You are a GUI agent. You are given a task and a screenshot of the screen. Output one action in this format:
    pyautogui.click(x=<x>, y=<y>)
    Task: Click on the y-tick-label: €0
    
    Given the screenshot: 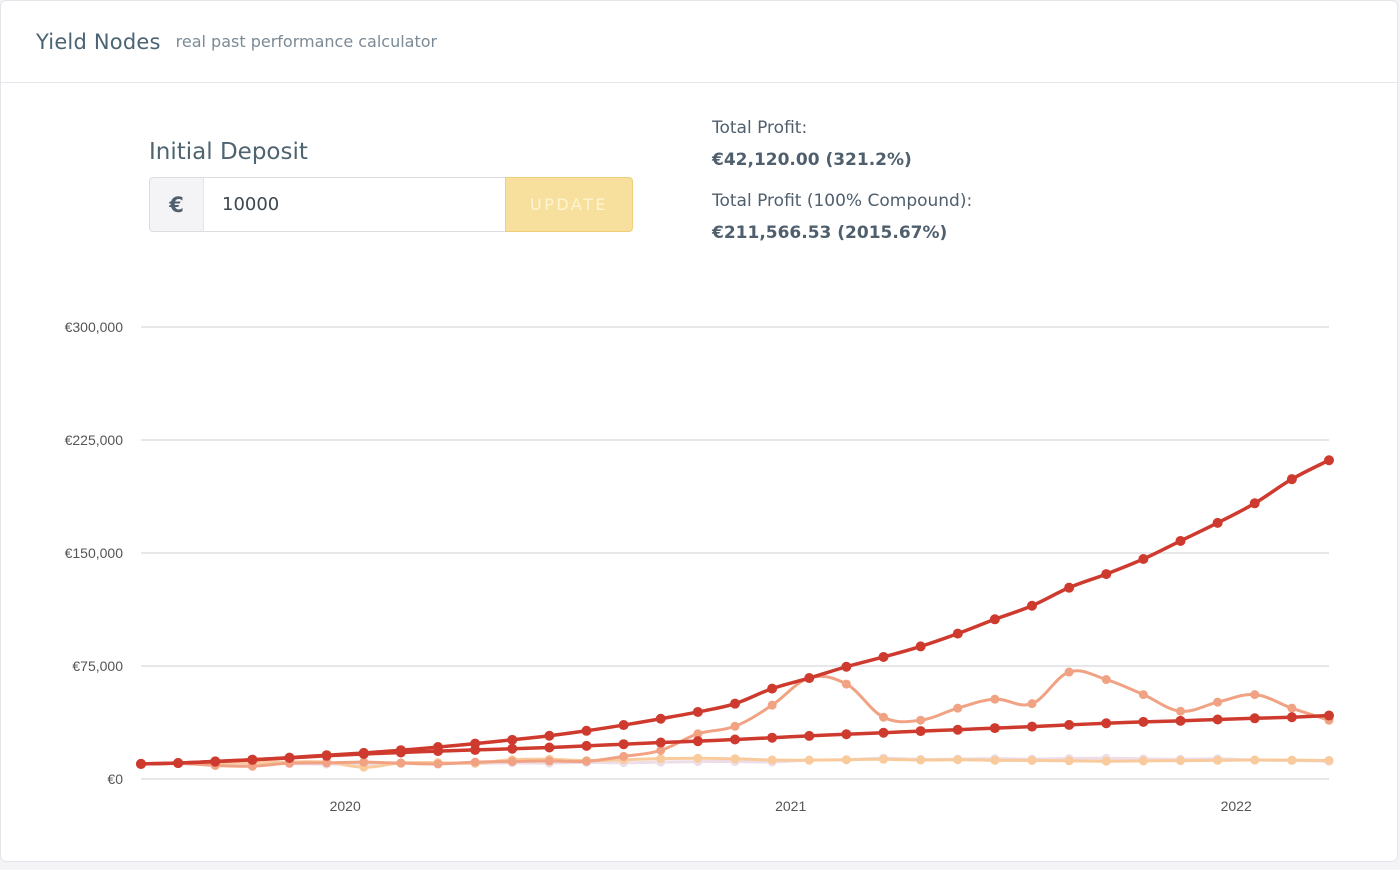 What is the action you would take?
    pyautogui.click(x=115, y=779)
    